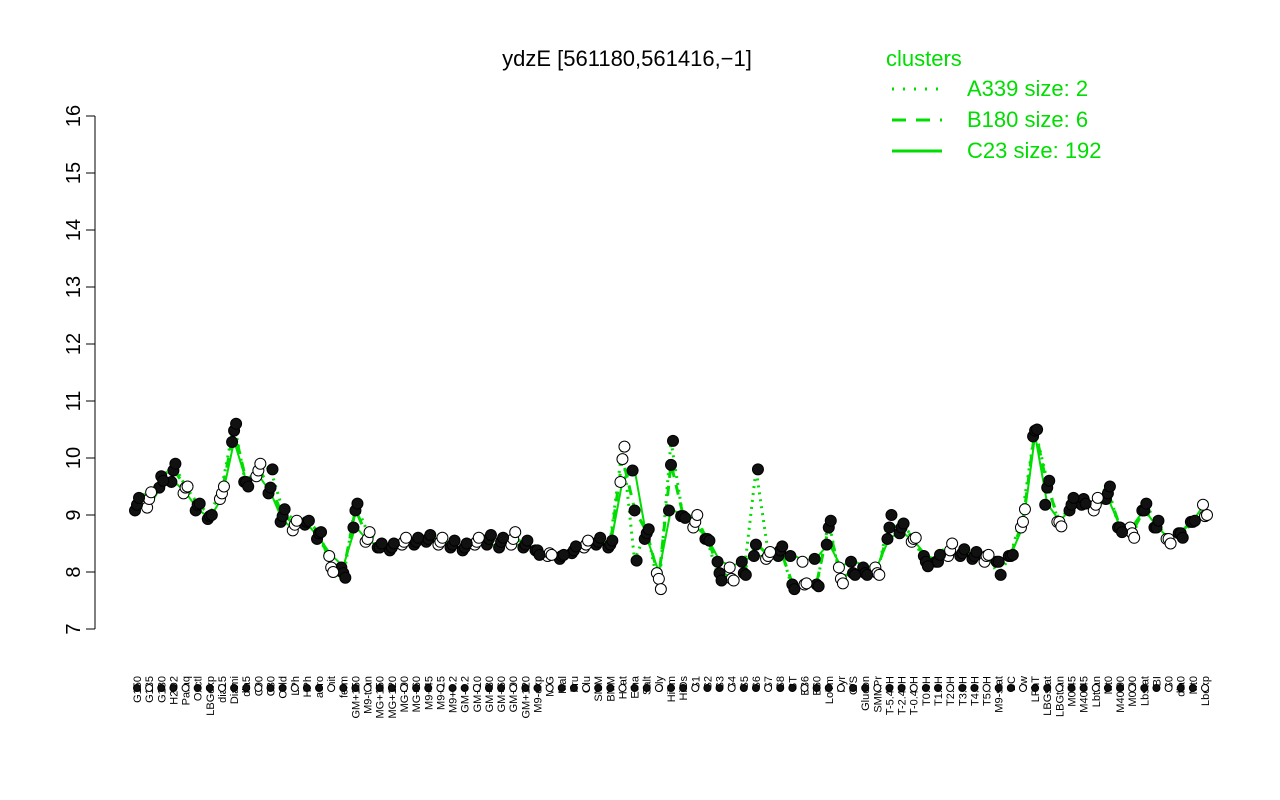 Image resolution: width=1280 pixels, height=800 pixels. I want to click on x-tick-label: T-2.40H, so click(903, 695).